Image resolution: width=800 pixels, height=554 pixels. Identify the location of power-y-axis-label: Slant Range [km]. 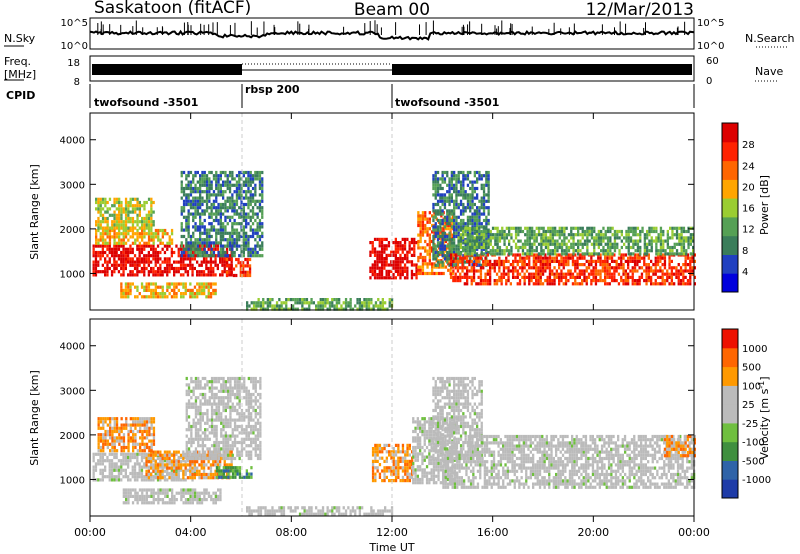
(34, 212).